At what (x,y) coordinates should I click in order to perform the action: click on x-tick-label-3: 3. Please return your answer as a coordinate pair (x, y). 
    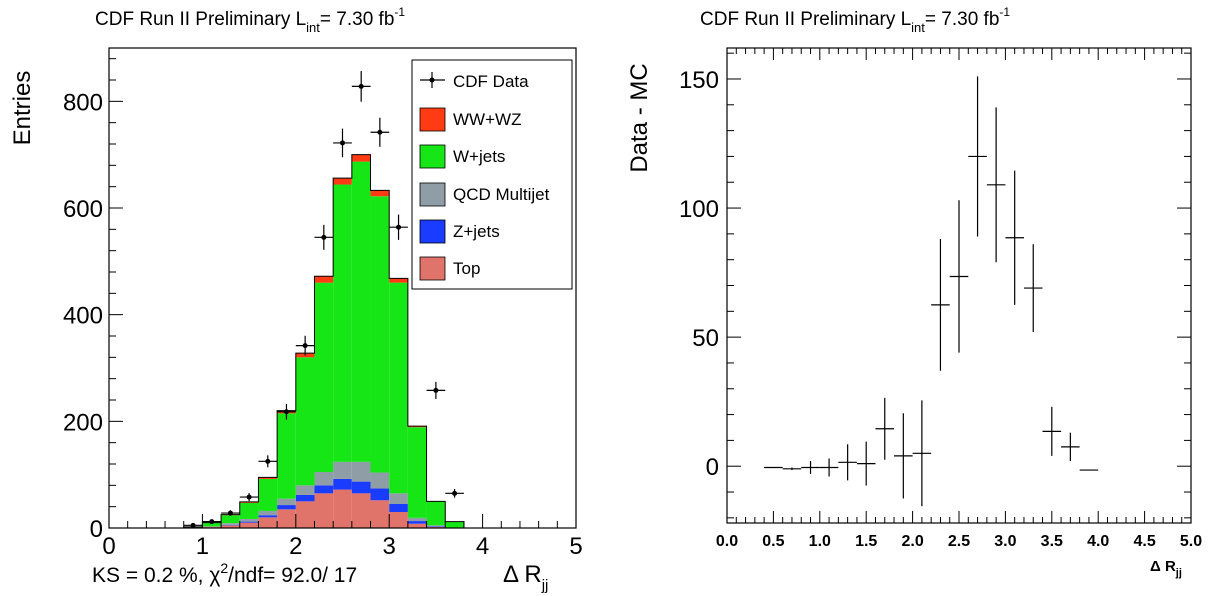
    Looking at the image, I should click on (389, 546).